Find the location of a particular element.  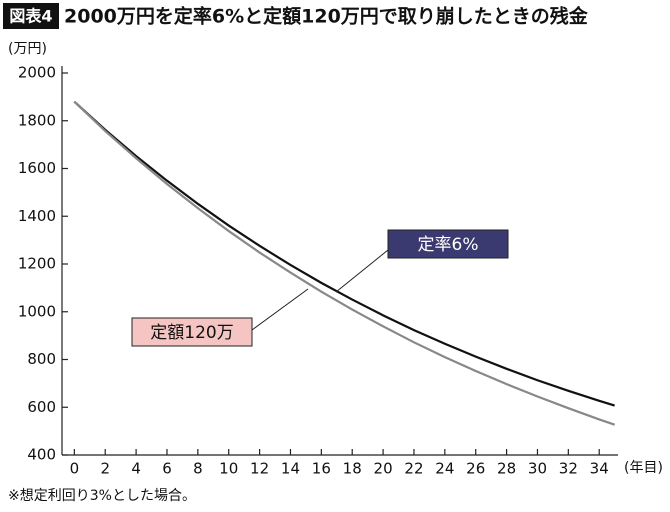

x-axis-title: (年目) is located at coordinates (643, 468).